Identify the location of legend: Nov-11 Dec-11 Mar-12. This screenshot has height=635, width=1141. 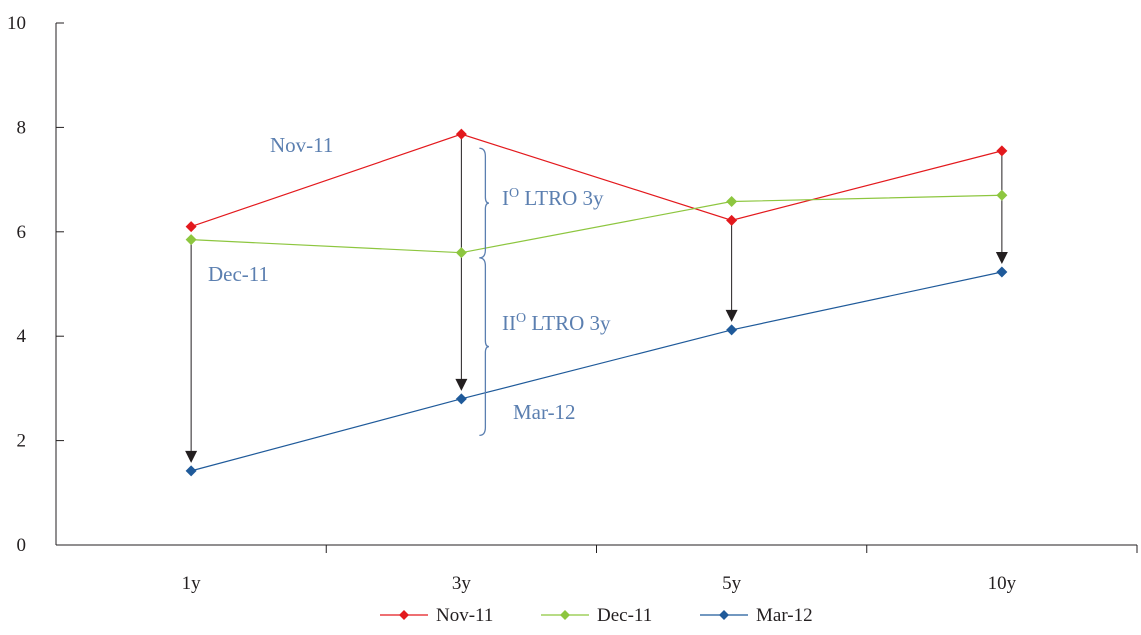
(596, 615).